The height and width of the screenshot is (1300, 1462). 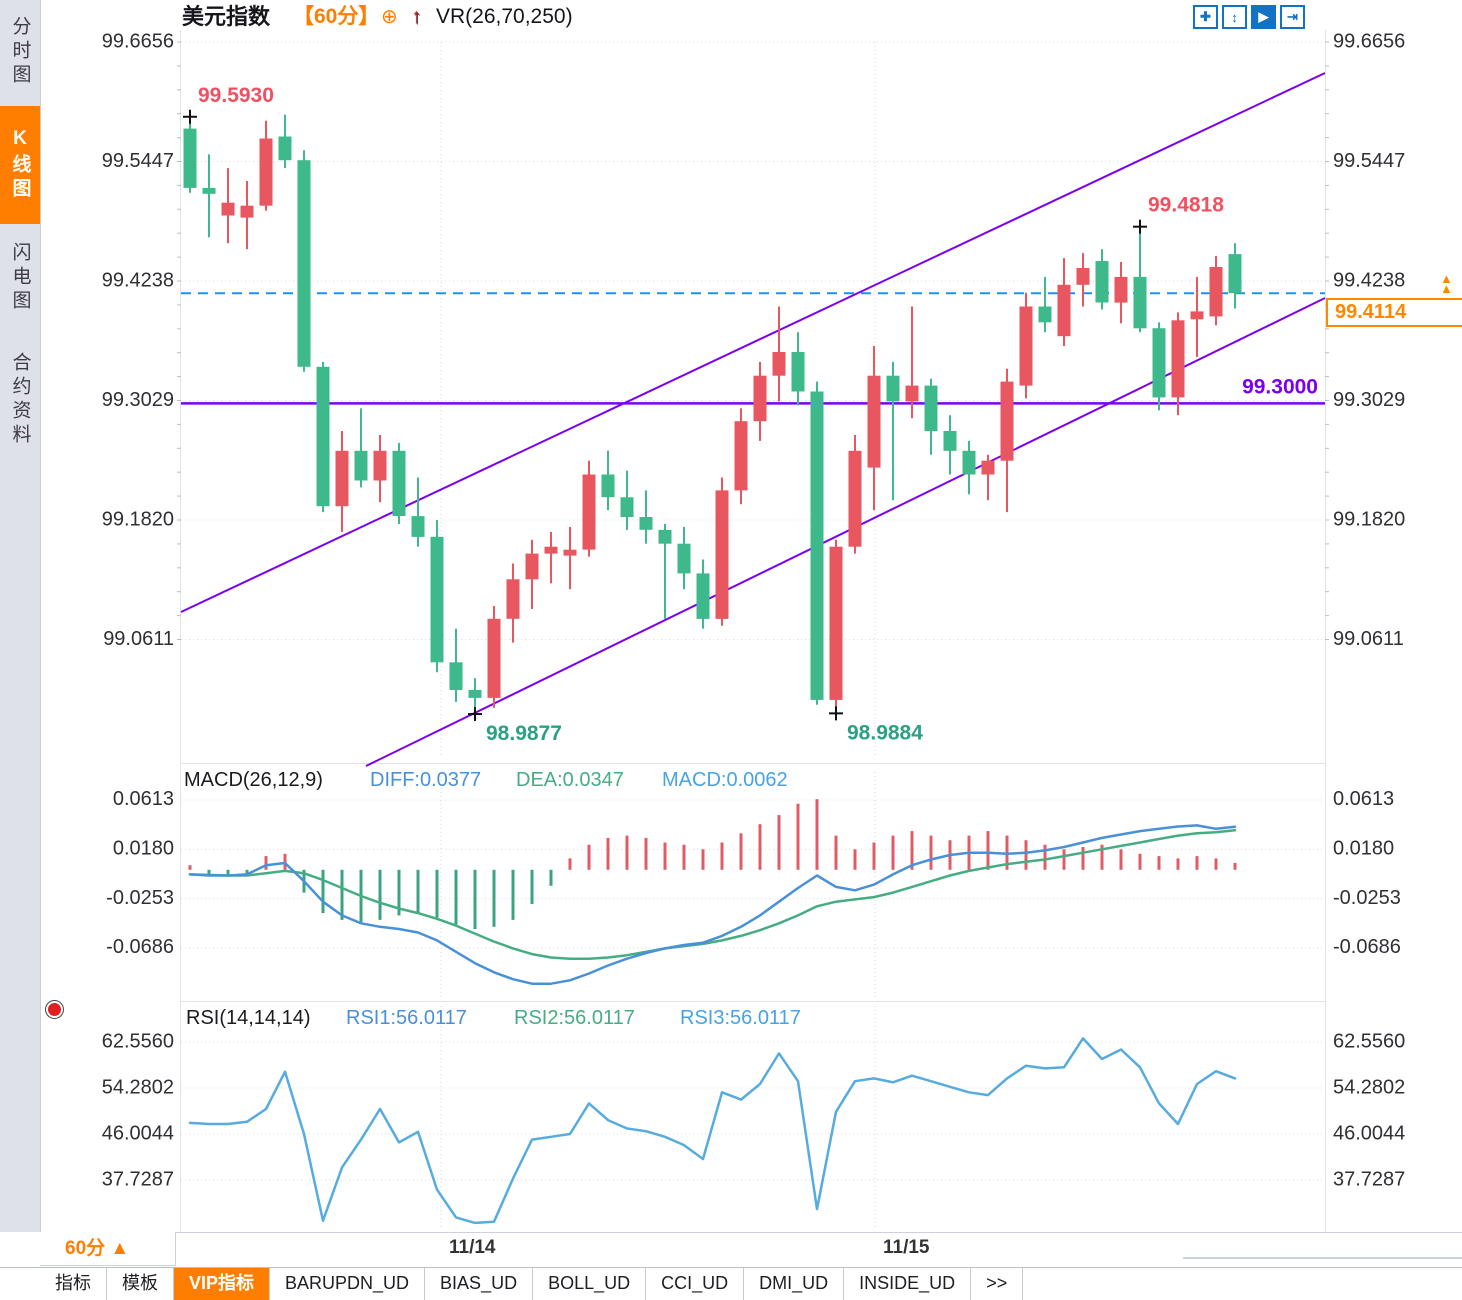 What do you see at coordinates (1205, 17) in the screenshot?
I see `crosshair-tool-icon: ✚` at bounding box center [1205, 17].